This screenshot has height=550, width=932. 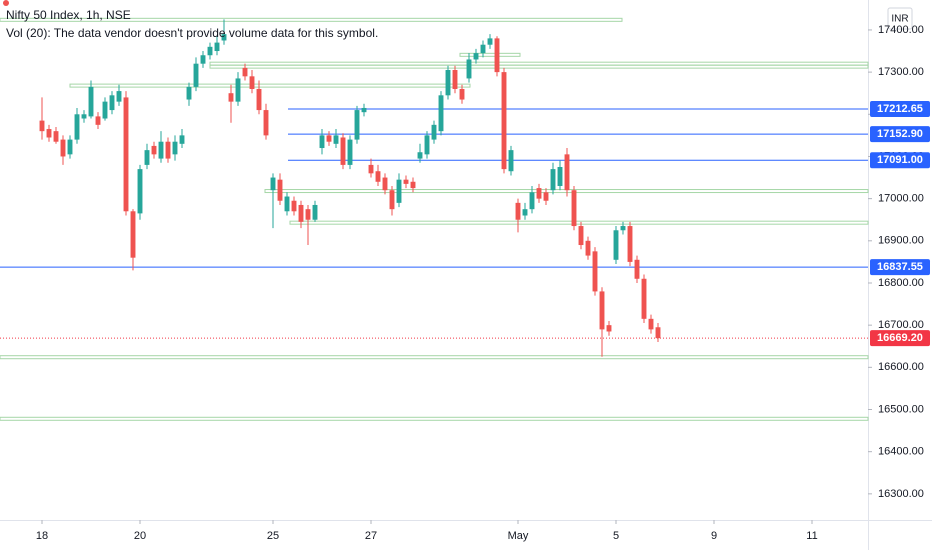 I want to click on x-tick-label: May, so click(x=518, y=536).